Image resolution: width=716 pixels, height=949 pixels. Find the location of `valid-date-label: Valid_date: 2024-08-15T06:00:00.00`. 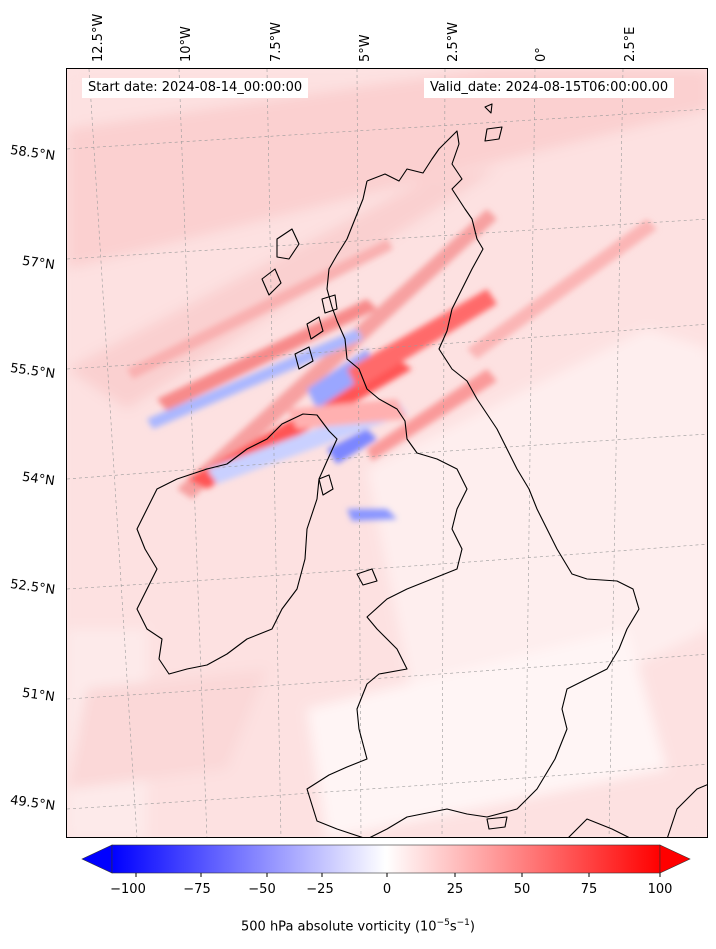

valid-date-label: Valid_date: 2024-08-15T06:00:00.00 is located at coordinates (549, 88).